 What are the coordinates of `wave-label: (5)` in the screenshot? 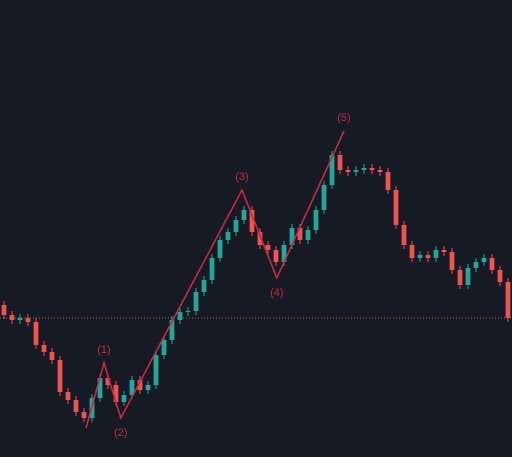 It's located at (343, 118).